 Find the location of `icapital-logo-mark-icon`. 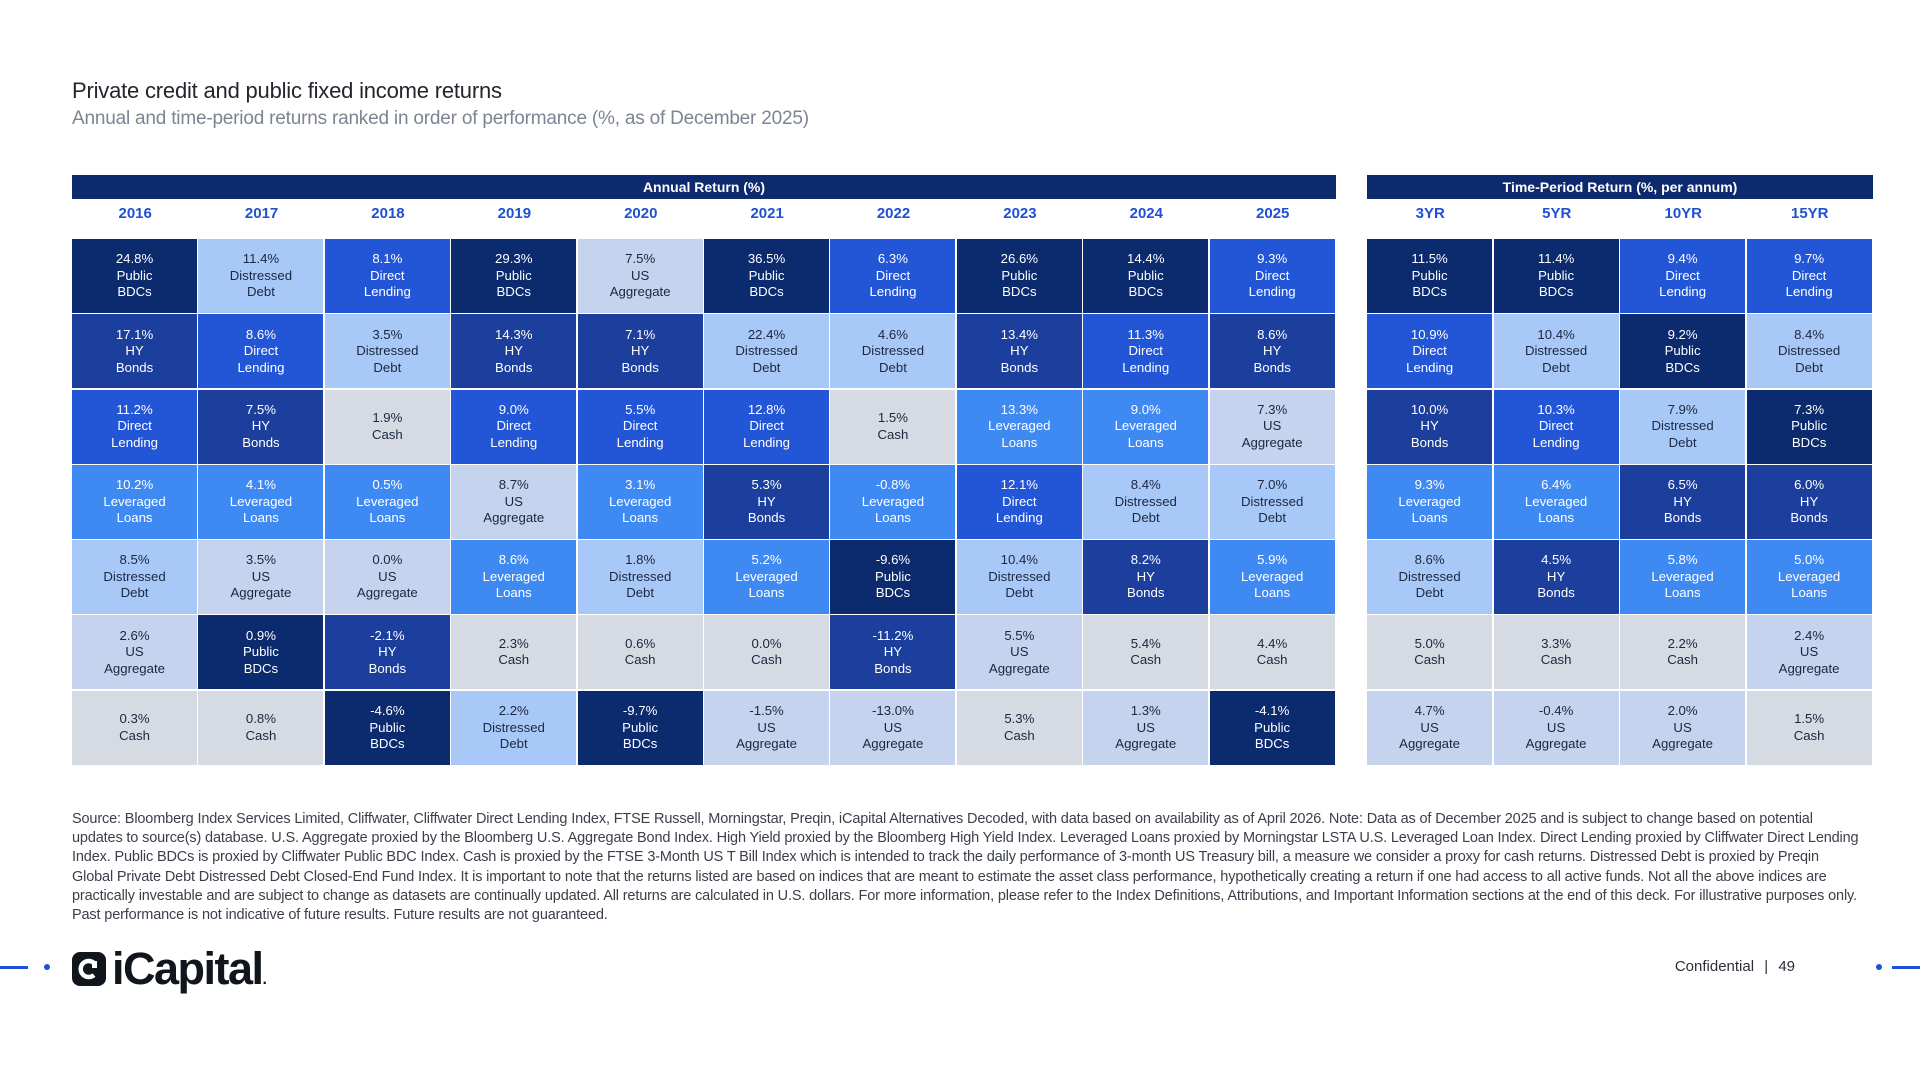

icapital-logo-mark-icon is located at coordinates (89, 969).